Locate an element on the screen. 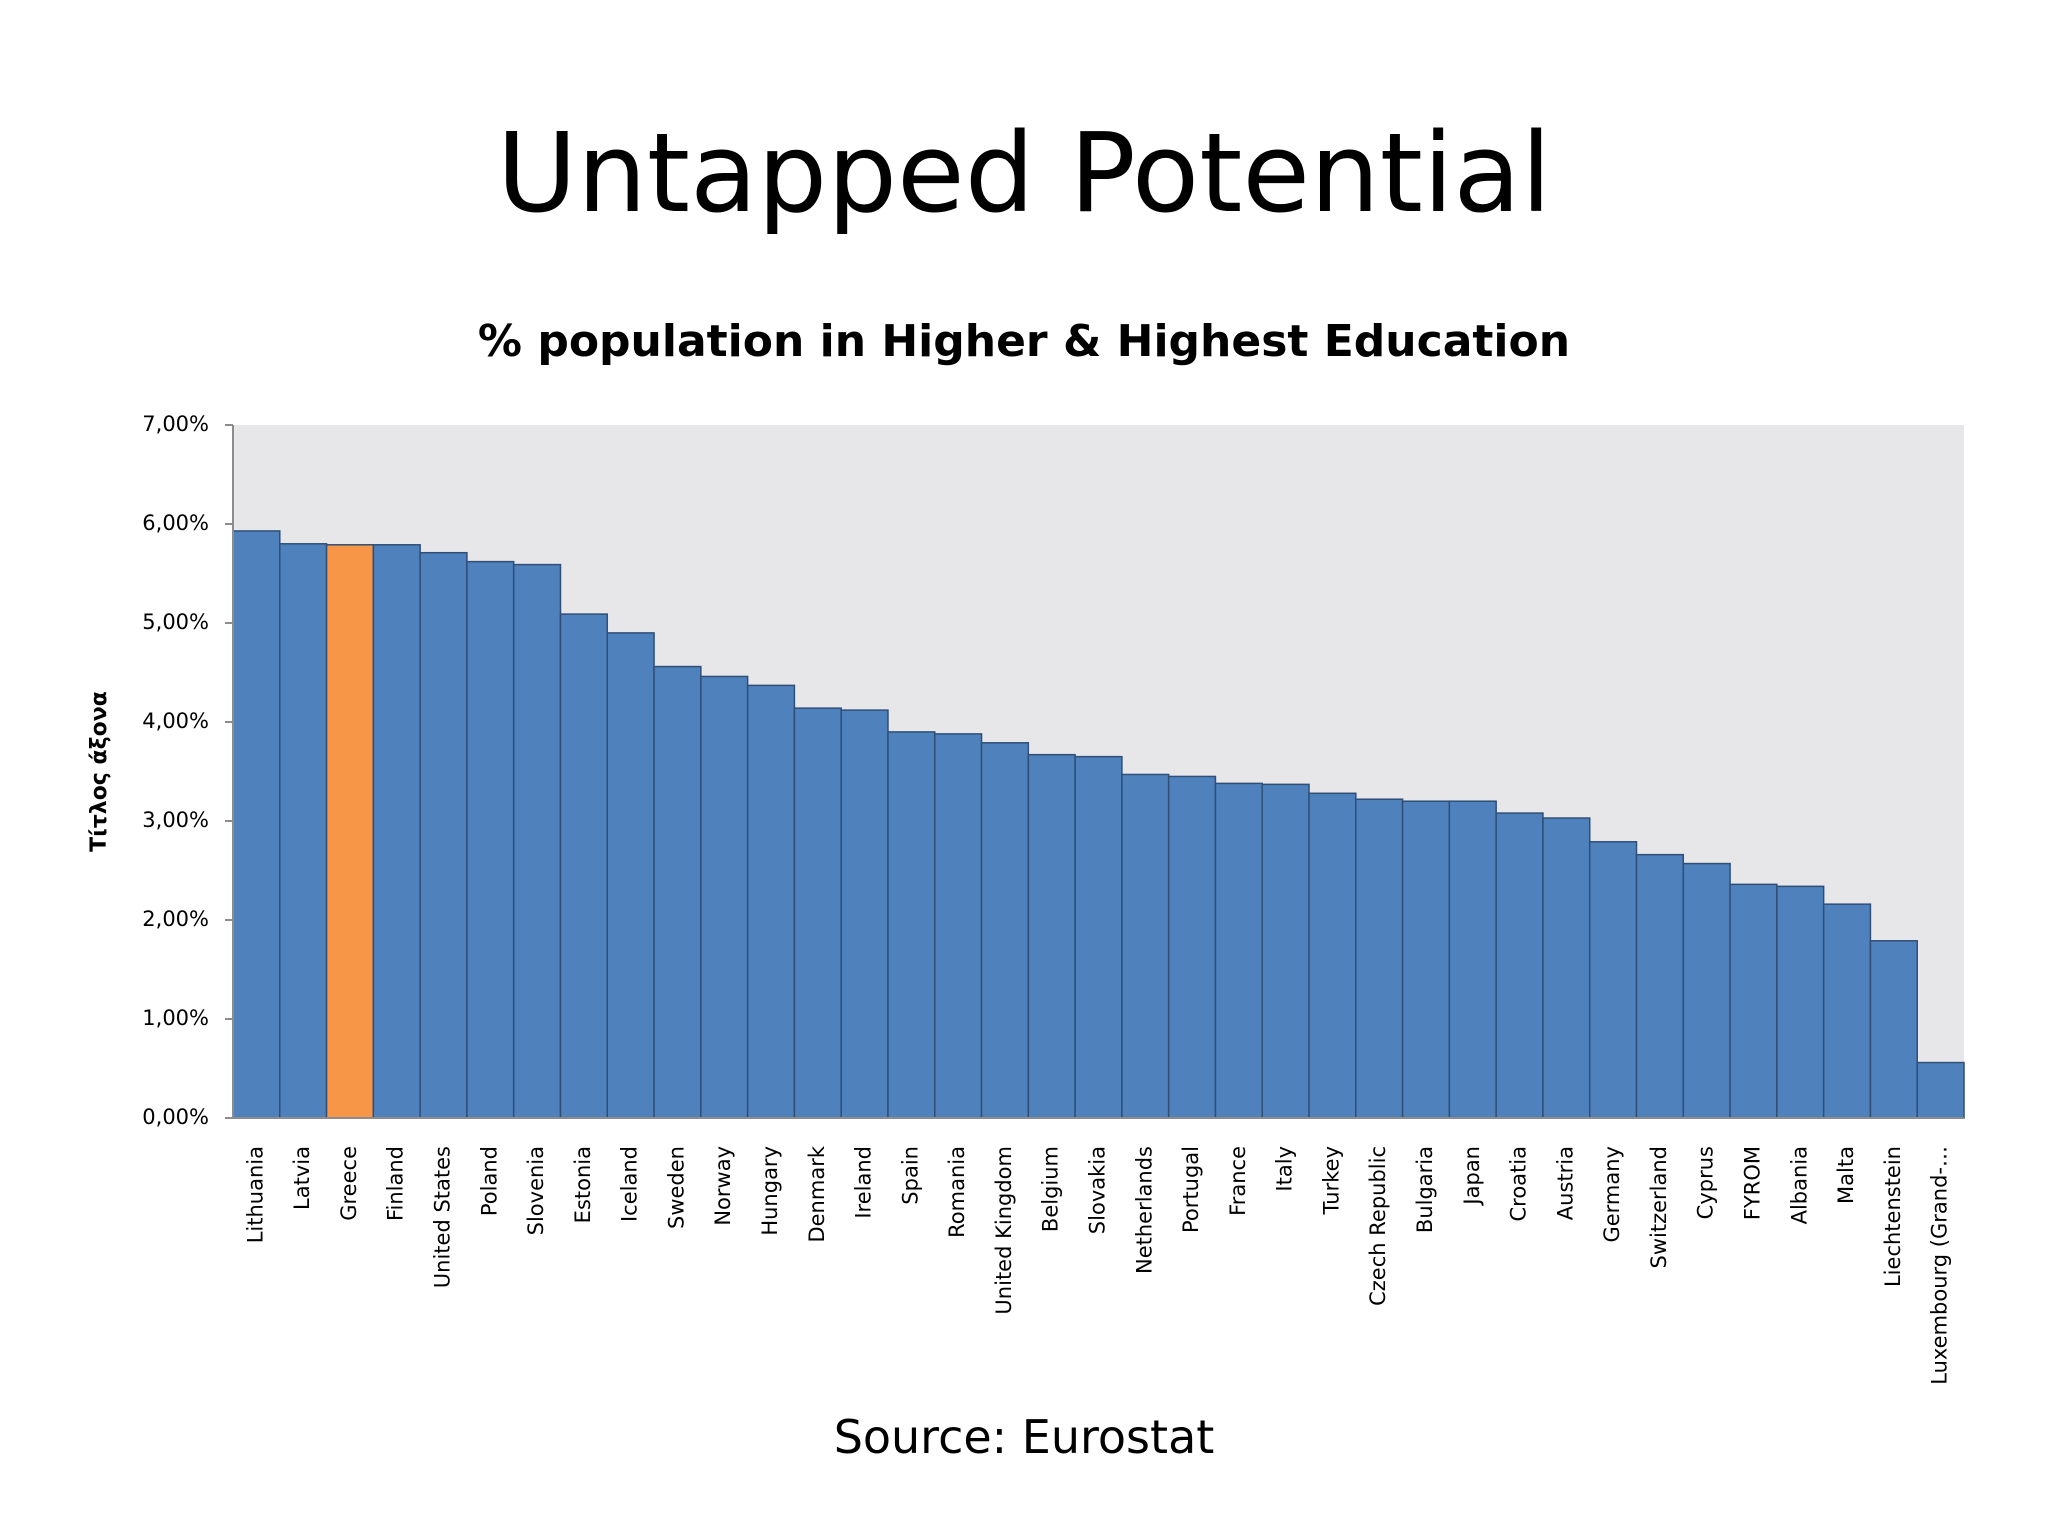 The height and width of the screenshot is (1536, 2048). category-label: Greece is located at coordinates (349, 1183).